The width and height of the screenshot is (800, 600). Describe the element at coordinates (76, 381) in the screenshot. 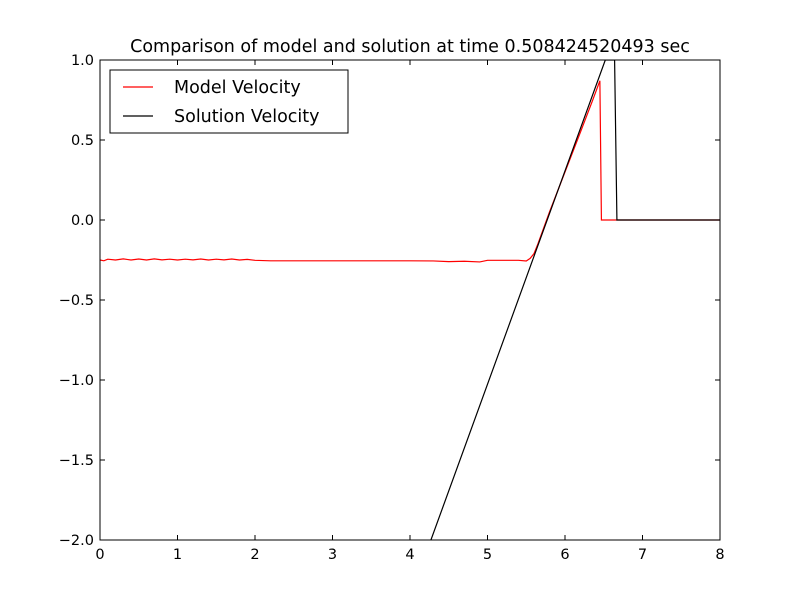

I see `y-tick-label: −1.0` at that location.